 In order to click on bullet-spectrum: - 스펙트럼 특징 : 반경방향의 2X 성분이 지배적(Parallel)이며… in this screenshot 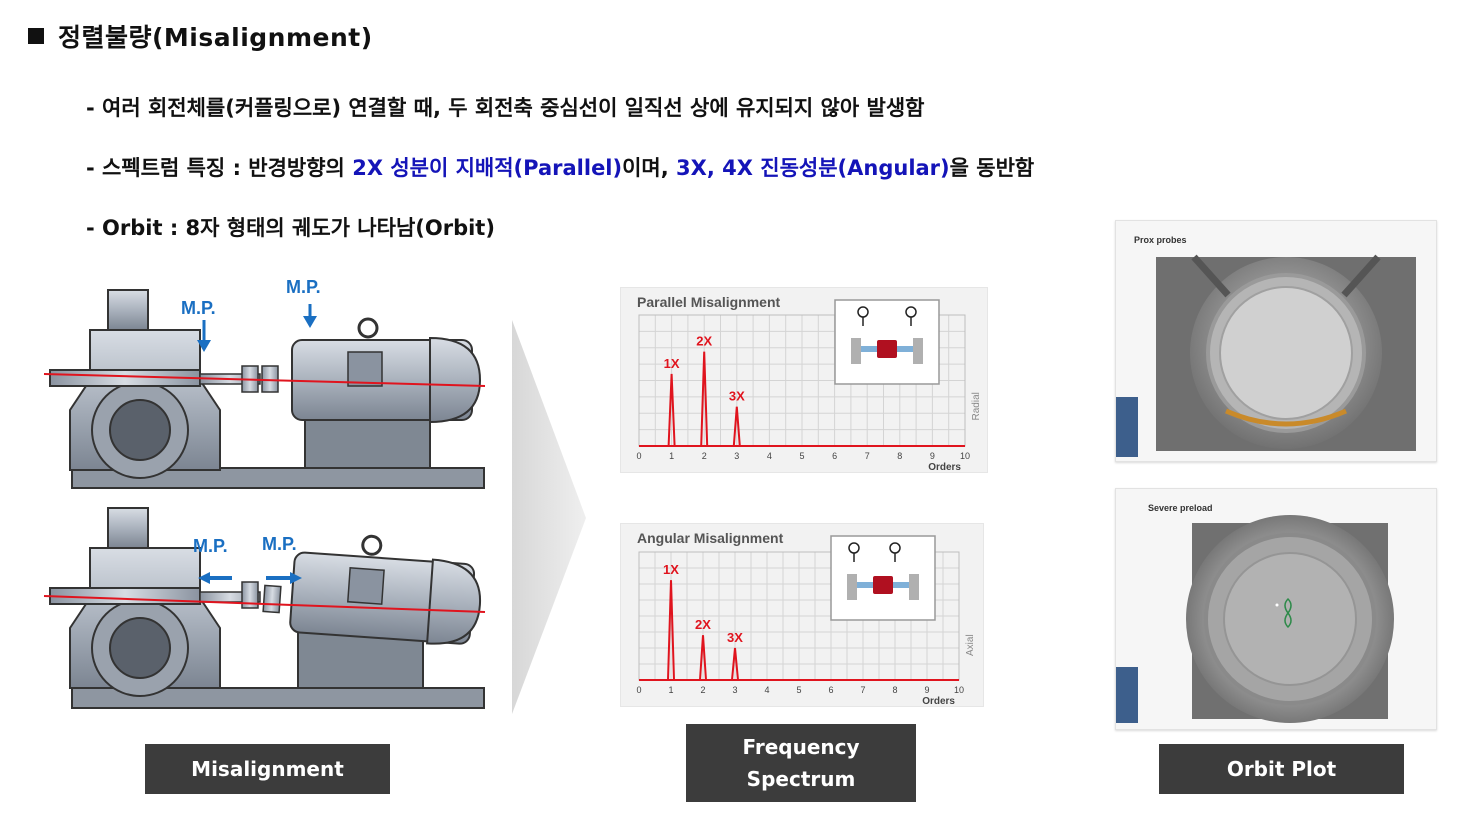, I will do `click(560, 167)`.